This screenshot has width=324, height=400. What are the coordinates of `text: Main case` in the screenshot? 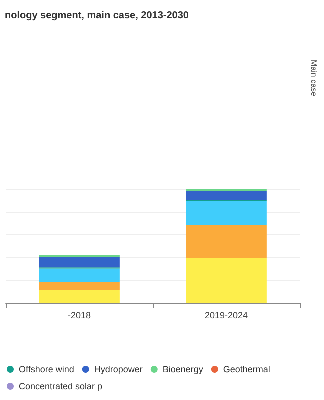 It's located at (314, 79).